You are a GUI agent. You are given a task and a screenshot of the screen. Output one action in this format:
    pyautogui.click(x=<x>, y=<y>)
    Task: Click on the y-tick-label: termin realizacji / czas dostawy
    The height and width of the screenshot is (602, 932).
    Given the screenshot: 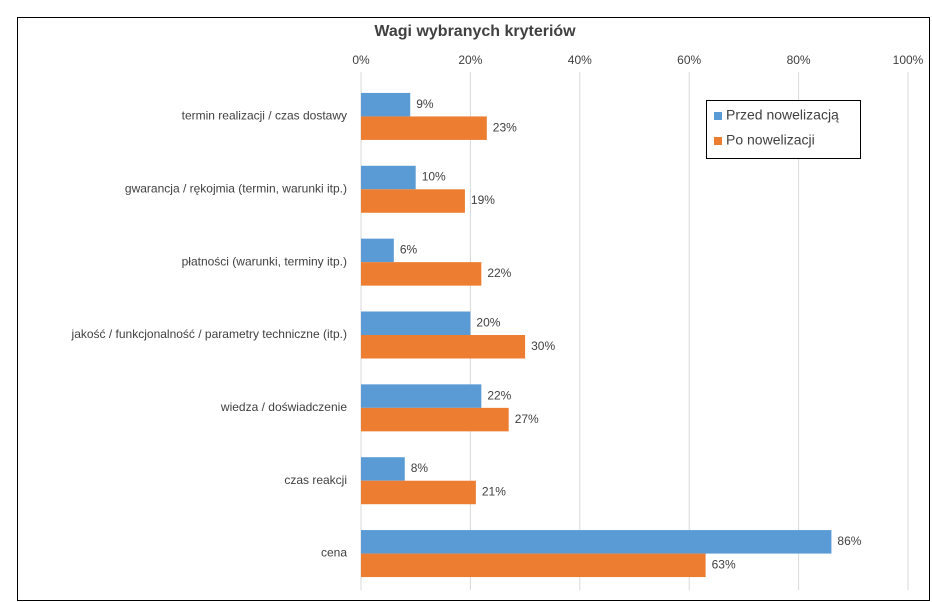 What is the action you would take?
    pyautogui.click(x=264, y=116)
    